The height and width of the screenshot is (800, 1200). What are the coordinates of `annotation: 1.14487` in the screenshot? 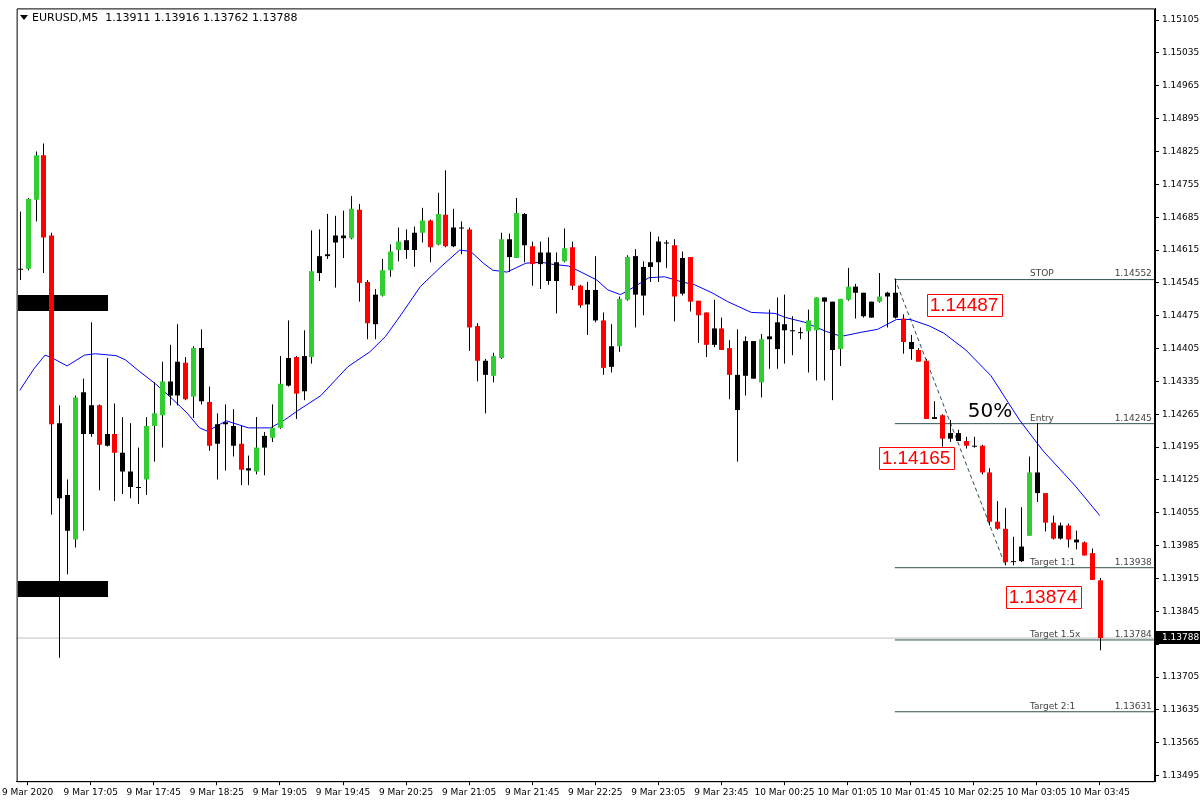 It's located at (964, 305).